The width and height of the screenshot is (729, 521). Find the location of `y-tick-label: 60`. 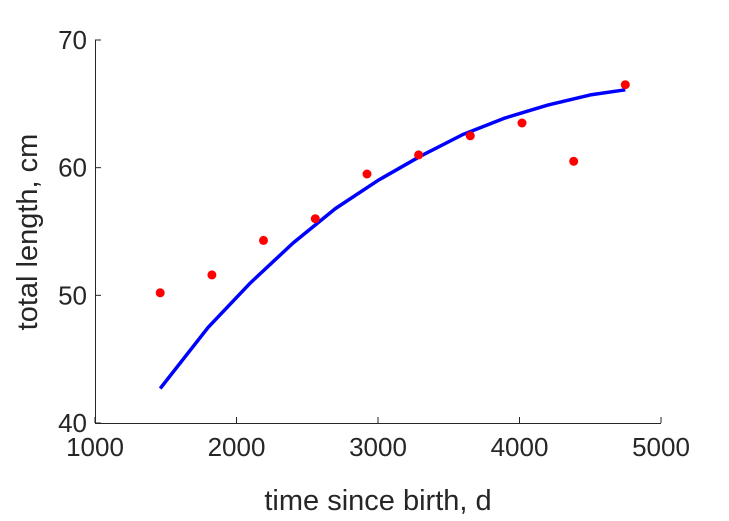

y-tick-label: 60 is located at coordinates (72, 168).